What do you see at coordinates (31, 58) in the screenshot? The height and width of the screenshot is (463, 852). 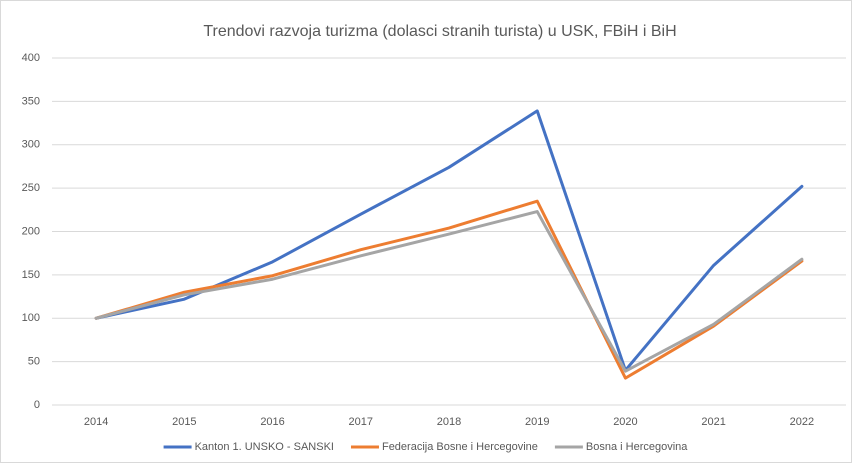 I see `y-tick-label: 400` at bounding box center [31, 58].